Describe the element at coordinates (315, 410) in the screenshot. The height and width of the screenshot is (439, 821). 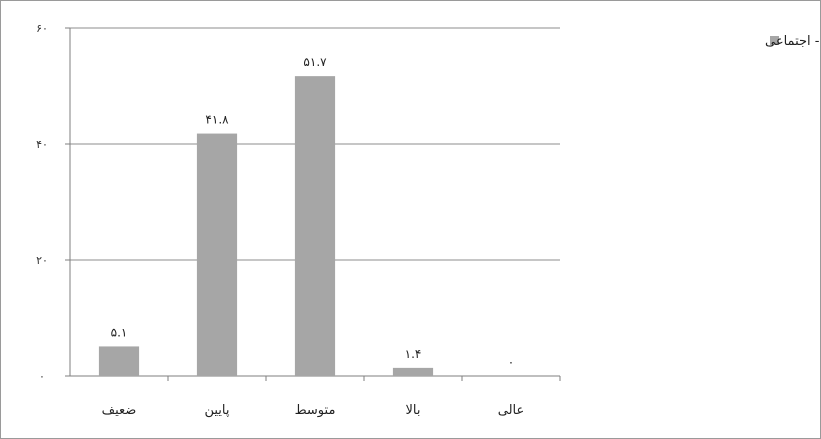
I see `category-label: متوسط` at that location.